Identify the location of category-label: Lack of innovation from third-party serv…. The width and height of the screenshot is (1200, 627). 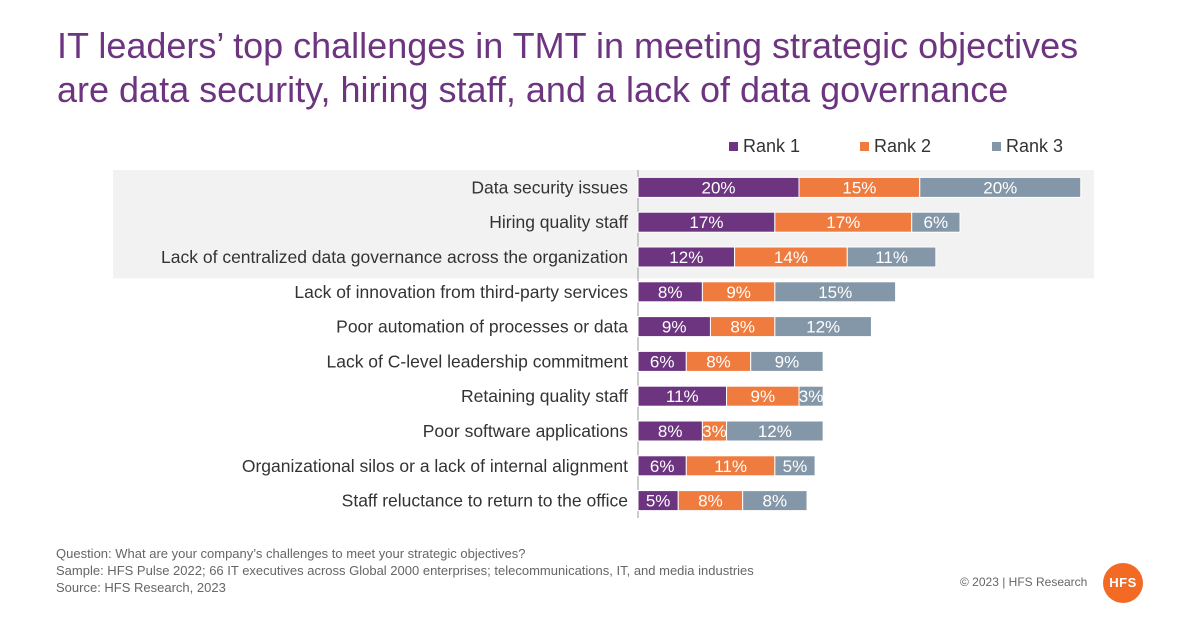
(461, 292).